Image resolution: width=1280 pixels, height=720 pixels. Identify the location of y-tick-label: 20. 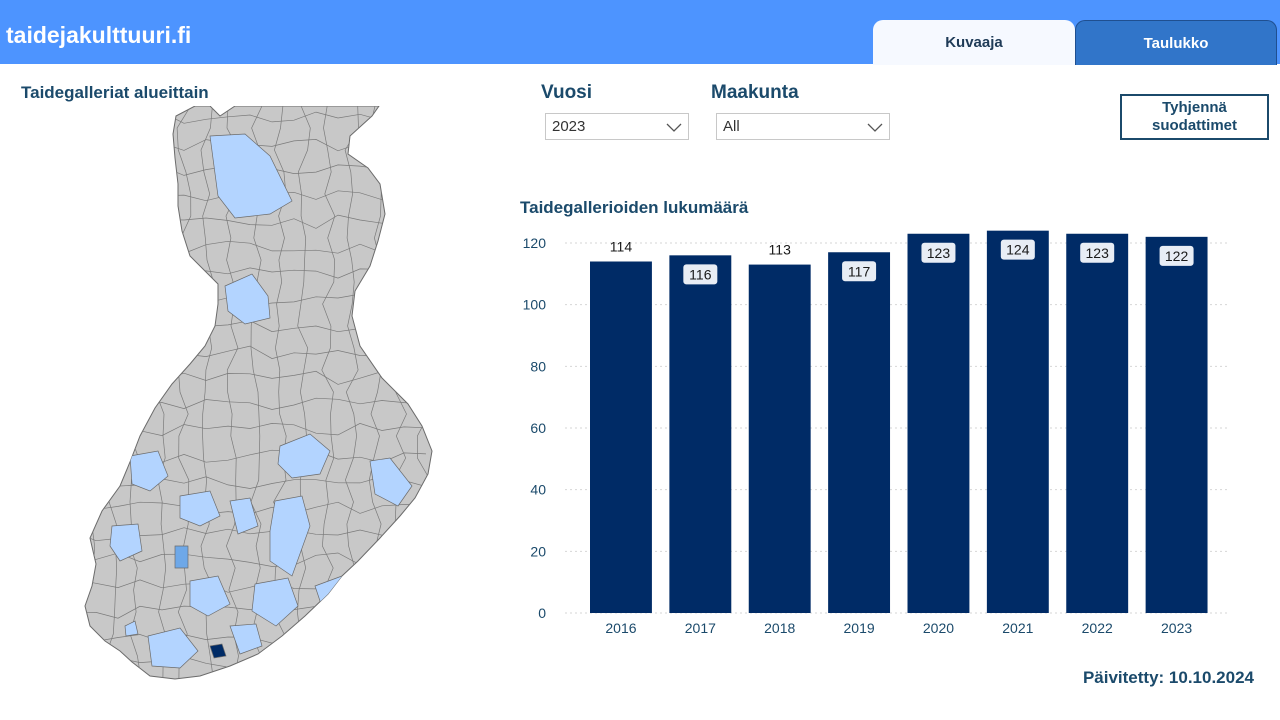
(538, 551).